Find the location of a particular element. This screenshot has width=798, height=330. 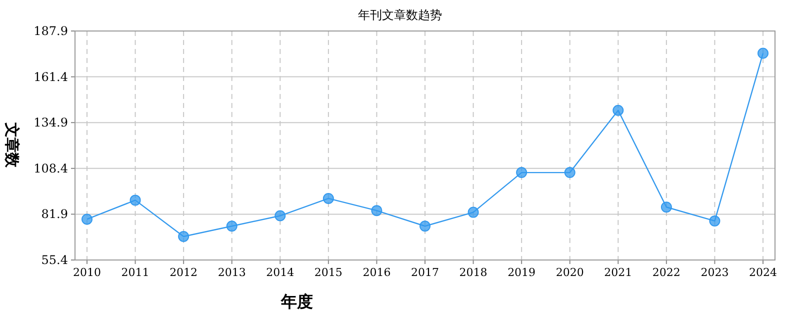

x-tick-label: 2011 is located at coordinates (135, 272).